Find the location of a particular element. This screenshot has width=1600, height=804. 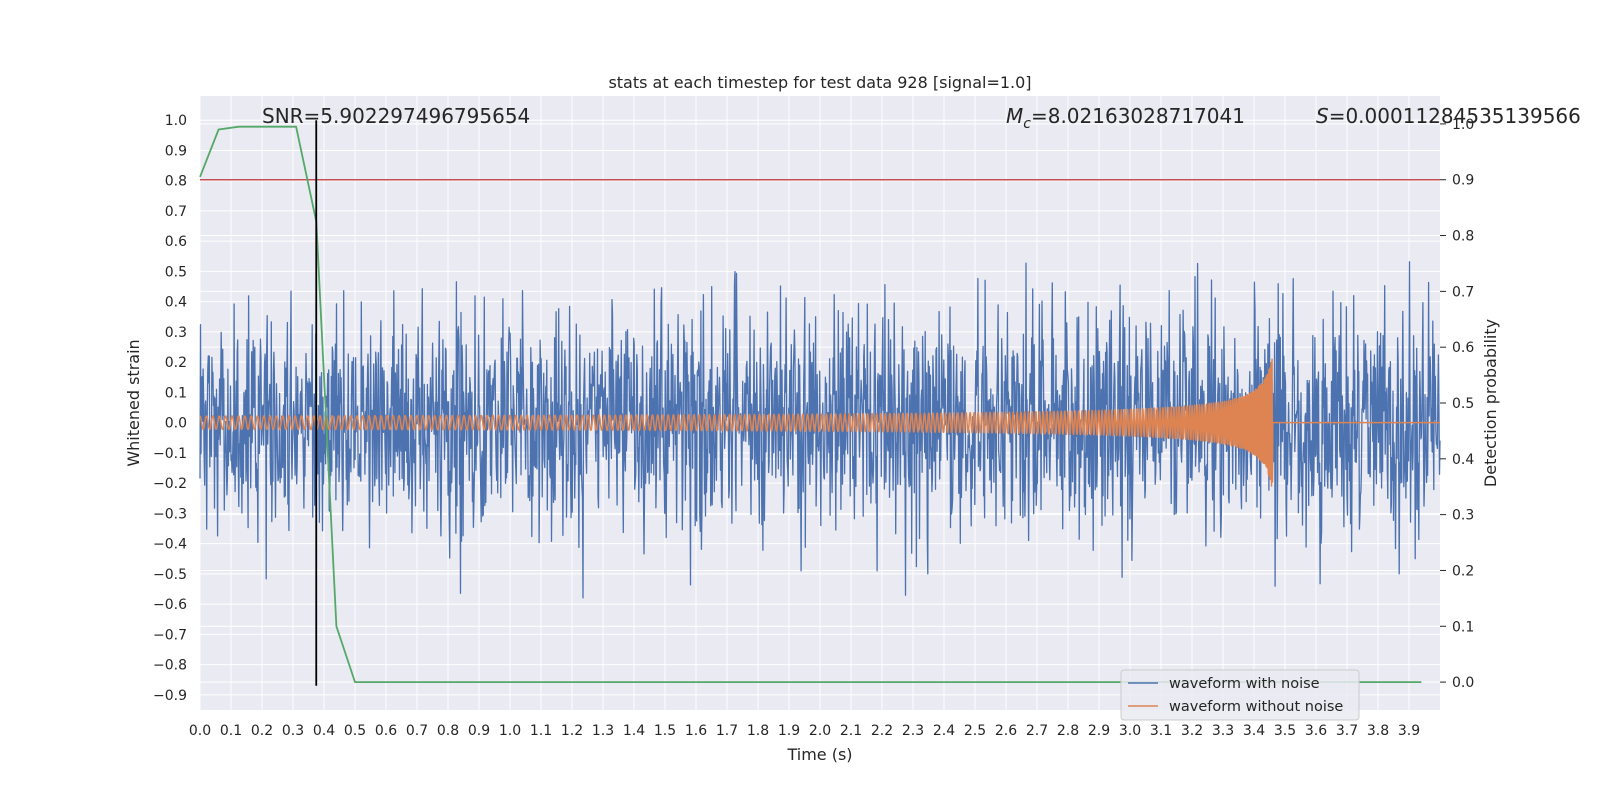

x-tick-label: 3.2 is located at coordinates (1192, 731).